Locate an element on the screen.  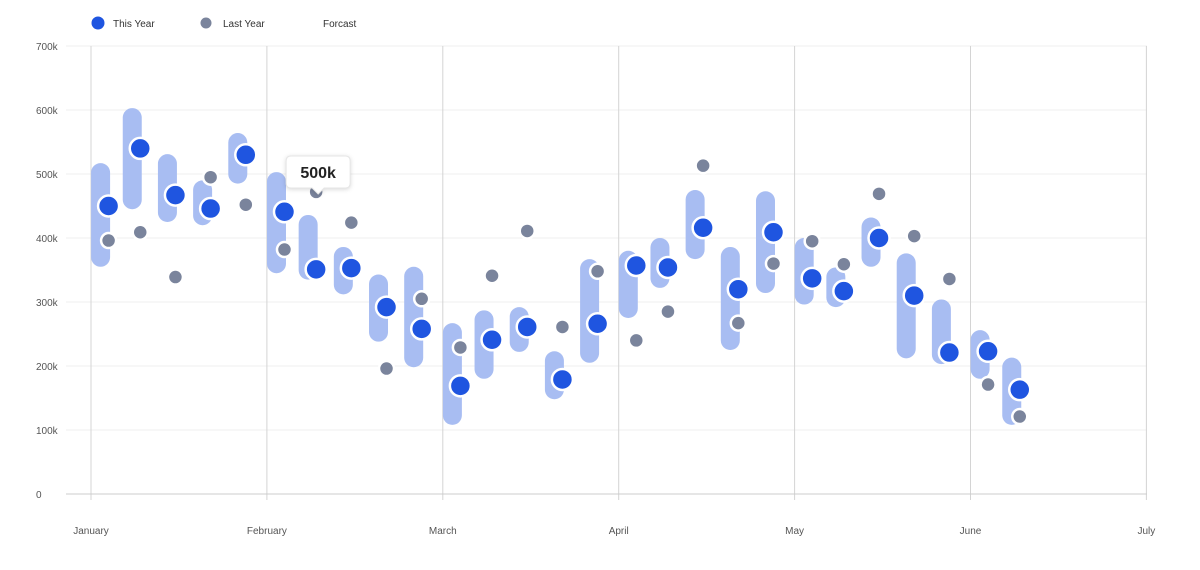
y-tick-label: 200k is located at coordinates (47, 367).